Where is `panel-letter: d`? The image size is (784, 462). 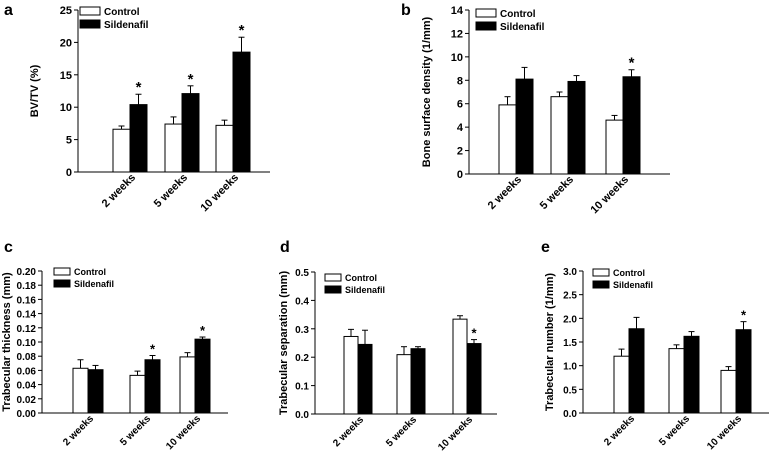
panel-letter: d is located at coordinates (285, 247).